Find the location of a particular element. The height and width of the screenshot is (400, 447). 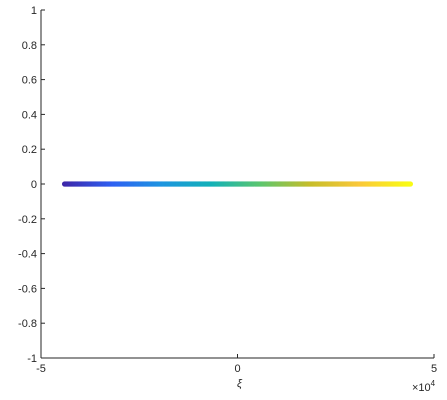

x-axis-ticks: -5 0 5 is located at coordinates (236, 364).